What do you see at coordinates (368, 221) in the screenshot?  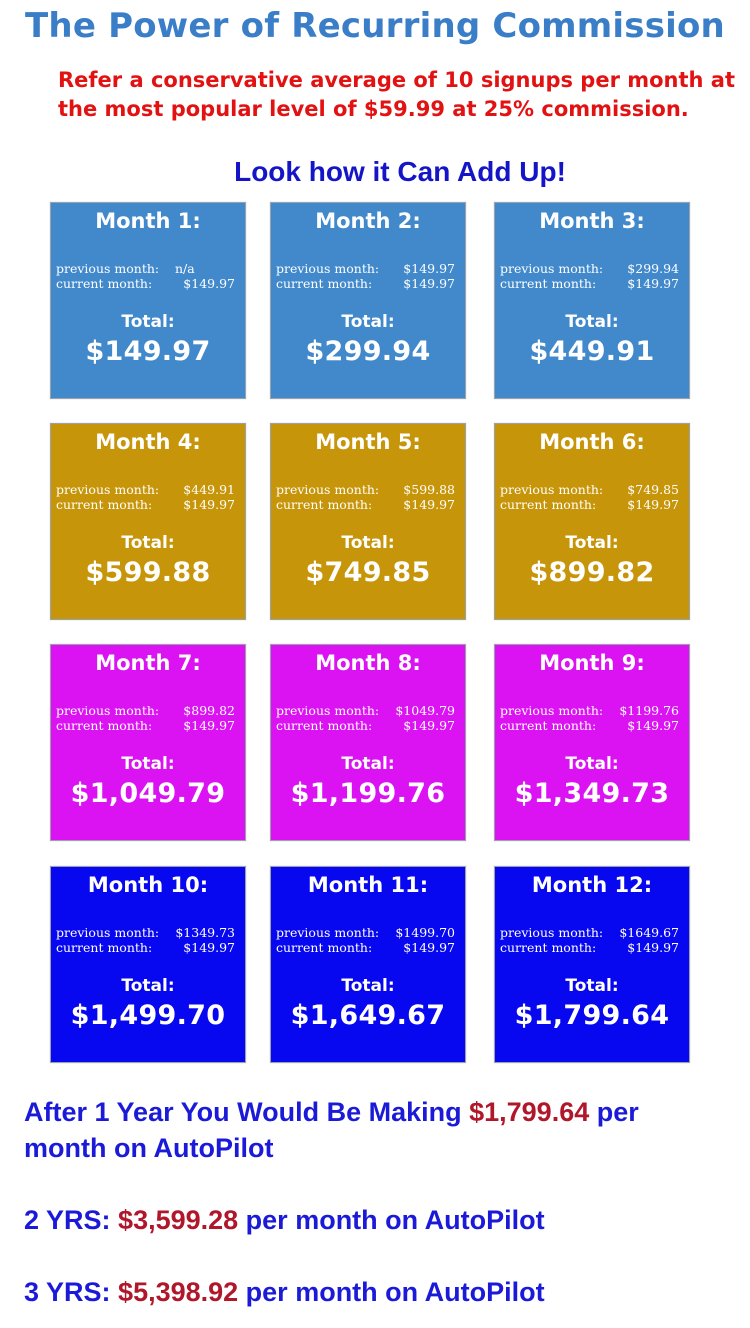 I see `month-label: Month 2:` at bounding box center [368, 221].